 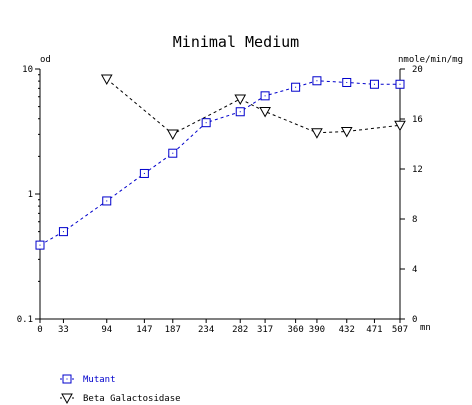 I want to click on x-tick-label: 390, so click(x=317, y=330).